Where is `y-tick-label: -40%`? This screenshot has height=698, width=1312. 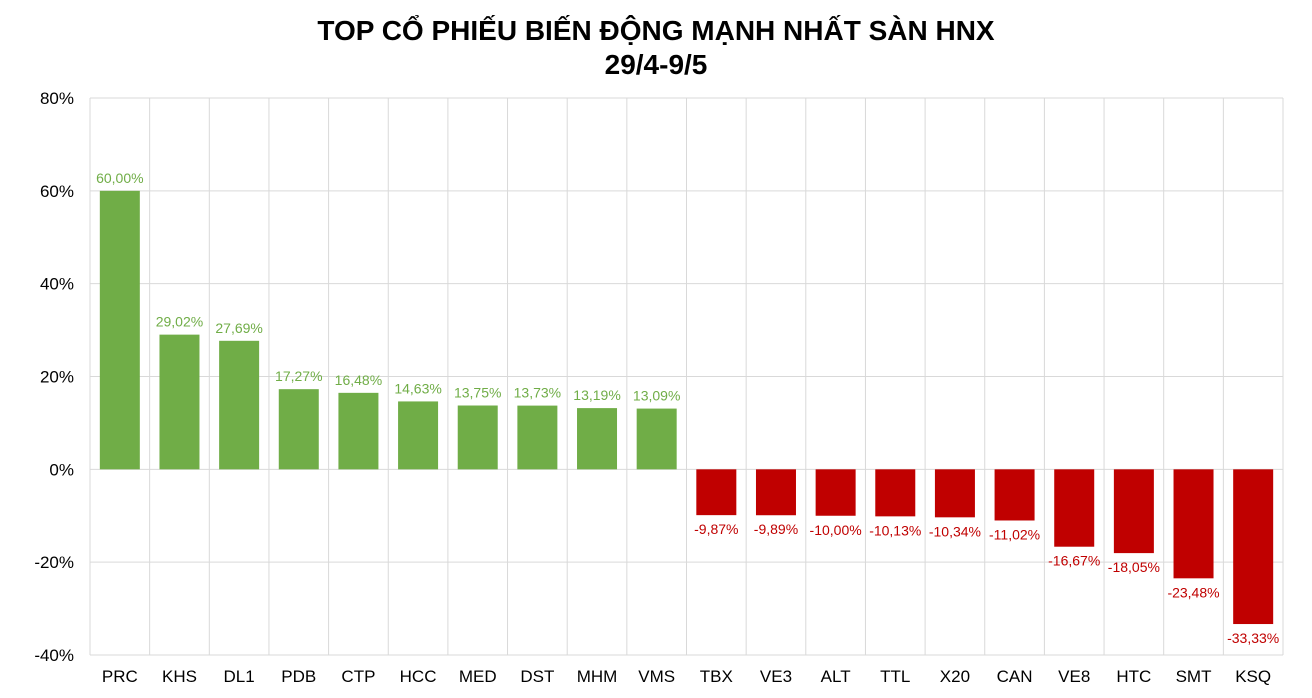 y-tick-label: -40% is located at coordinates (54, 655).